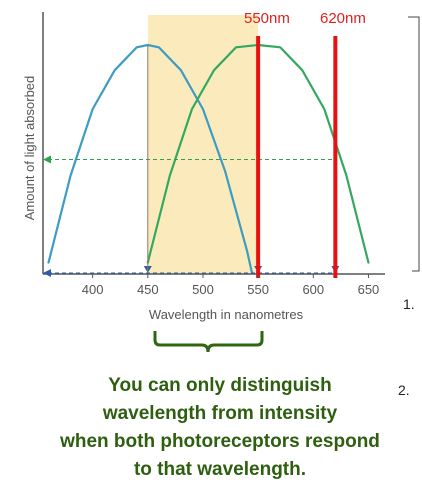  I want to click on x-tick-label-550: 550, so click(258, 289).